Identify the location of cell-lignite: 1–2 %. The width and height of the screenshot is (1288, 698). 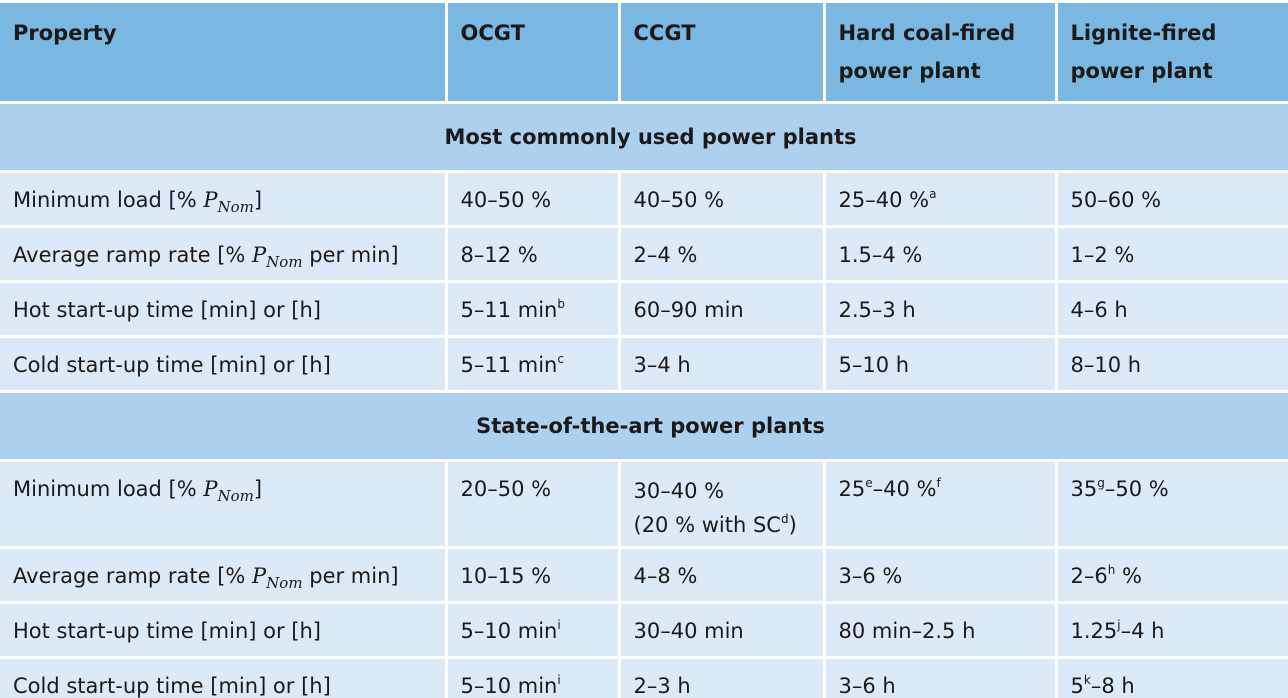
(1171, 254).